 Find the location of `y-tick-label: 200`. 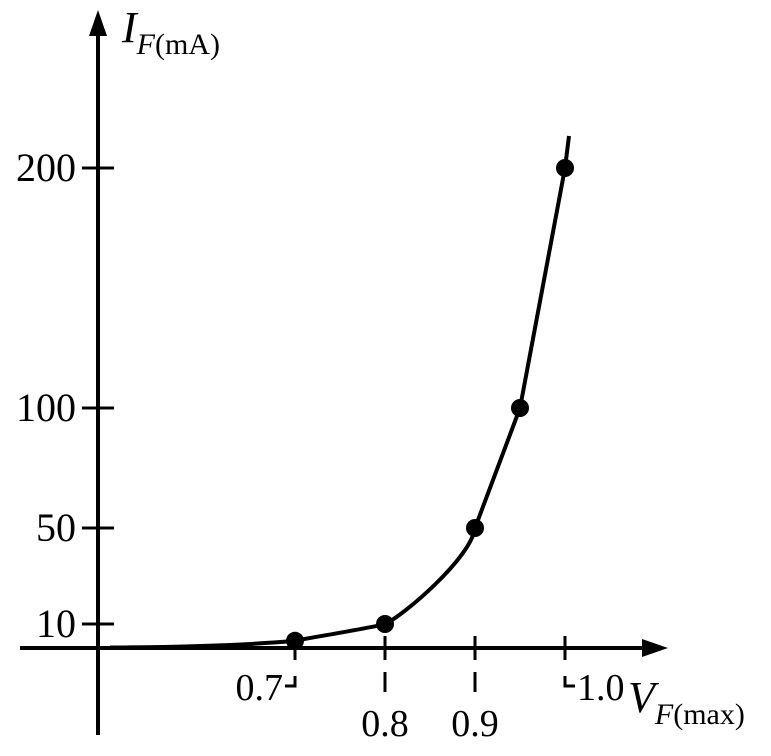

y-tick-label: 200 is located at coordinates (46, 167).